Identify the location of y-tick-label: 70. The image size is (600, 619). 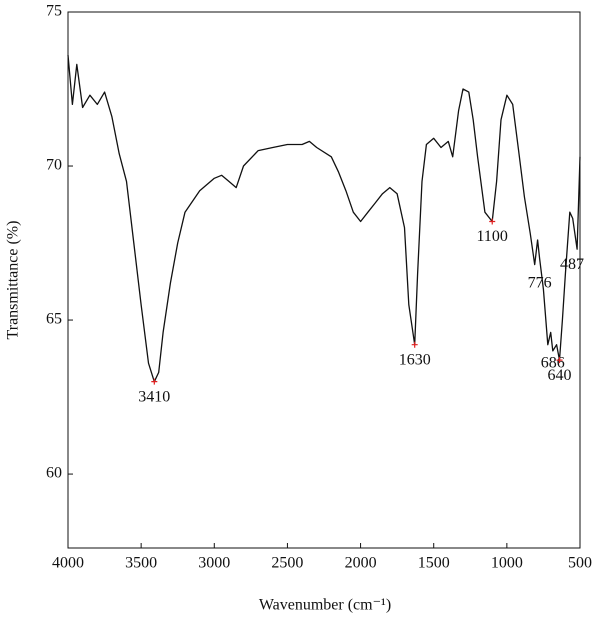
(54, 165).